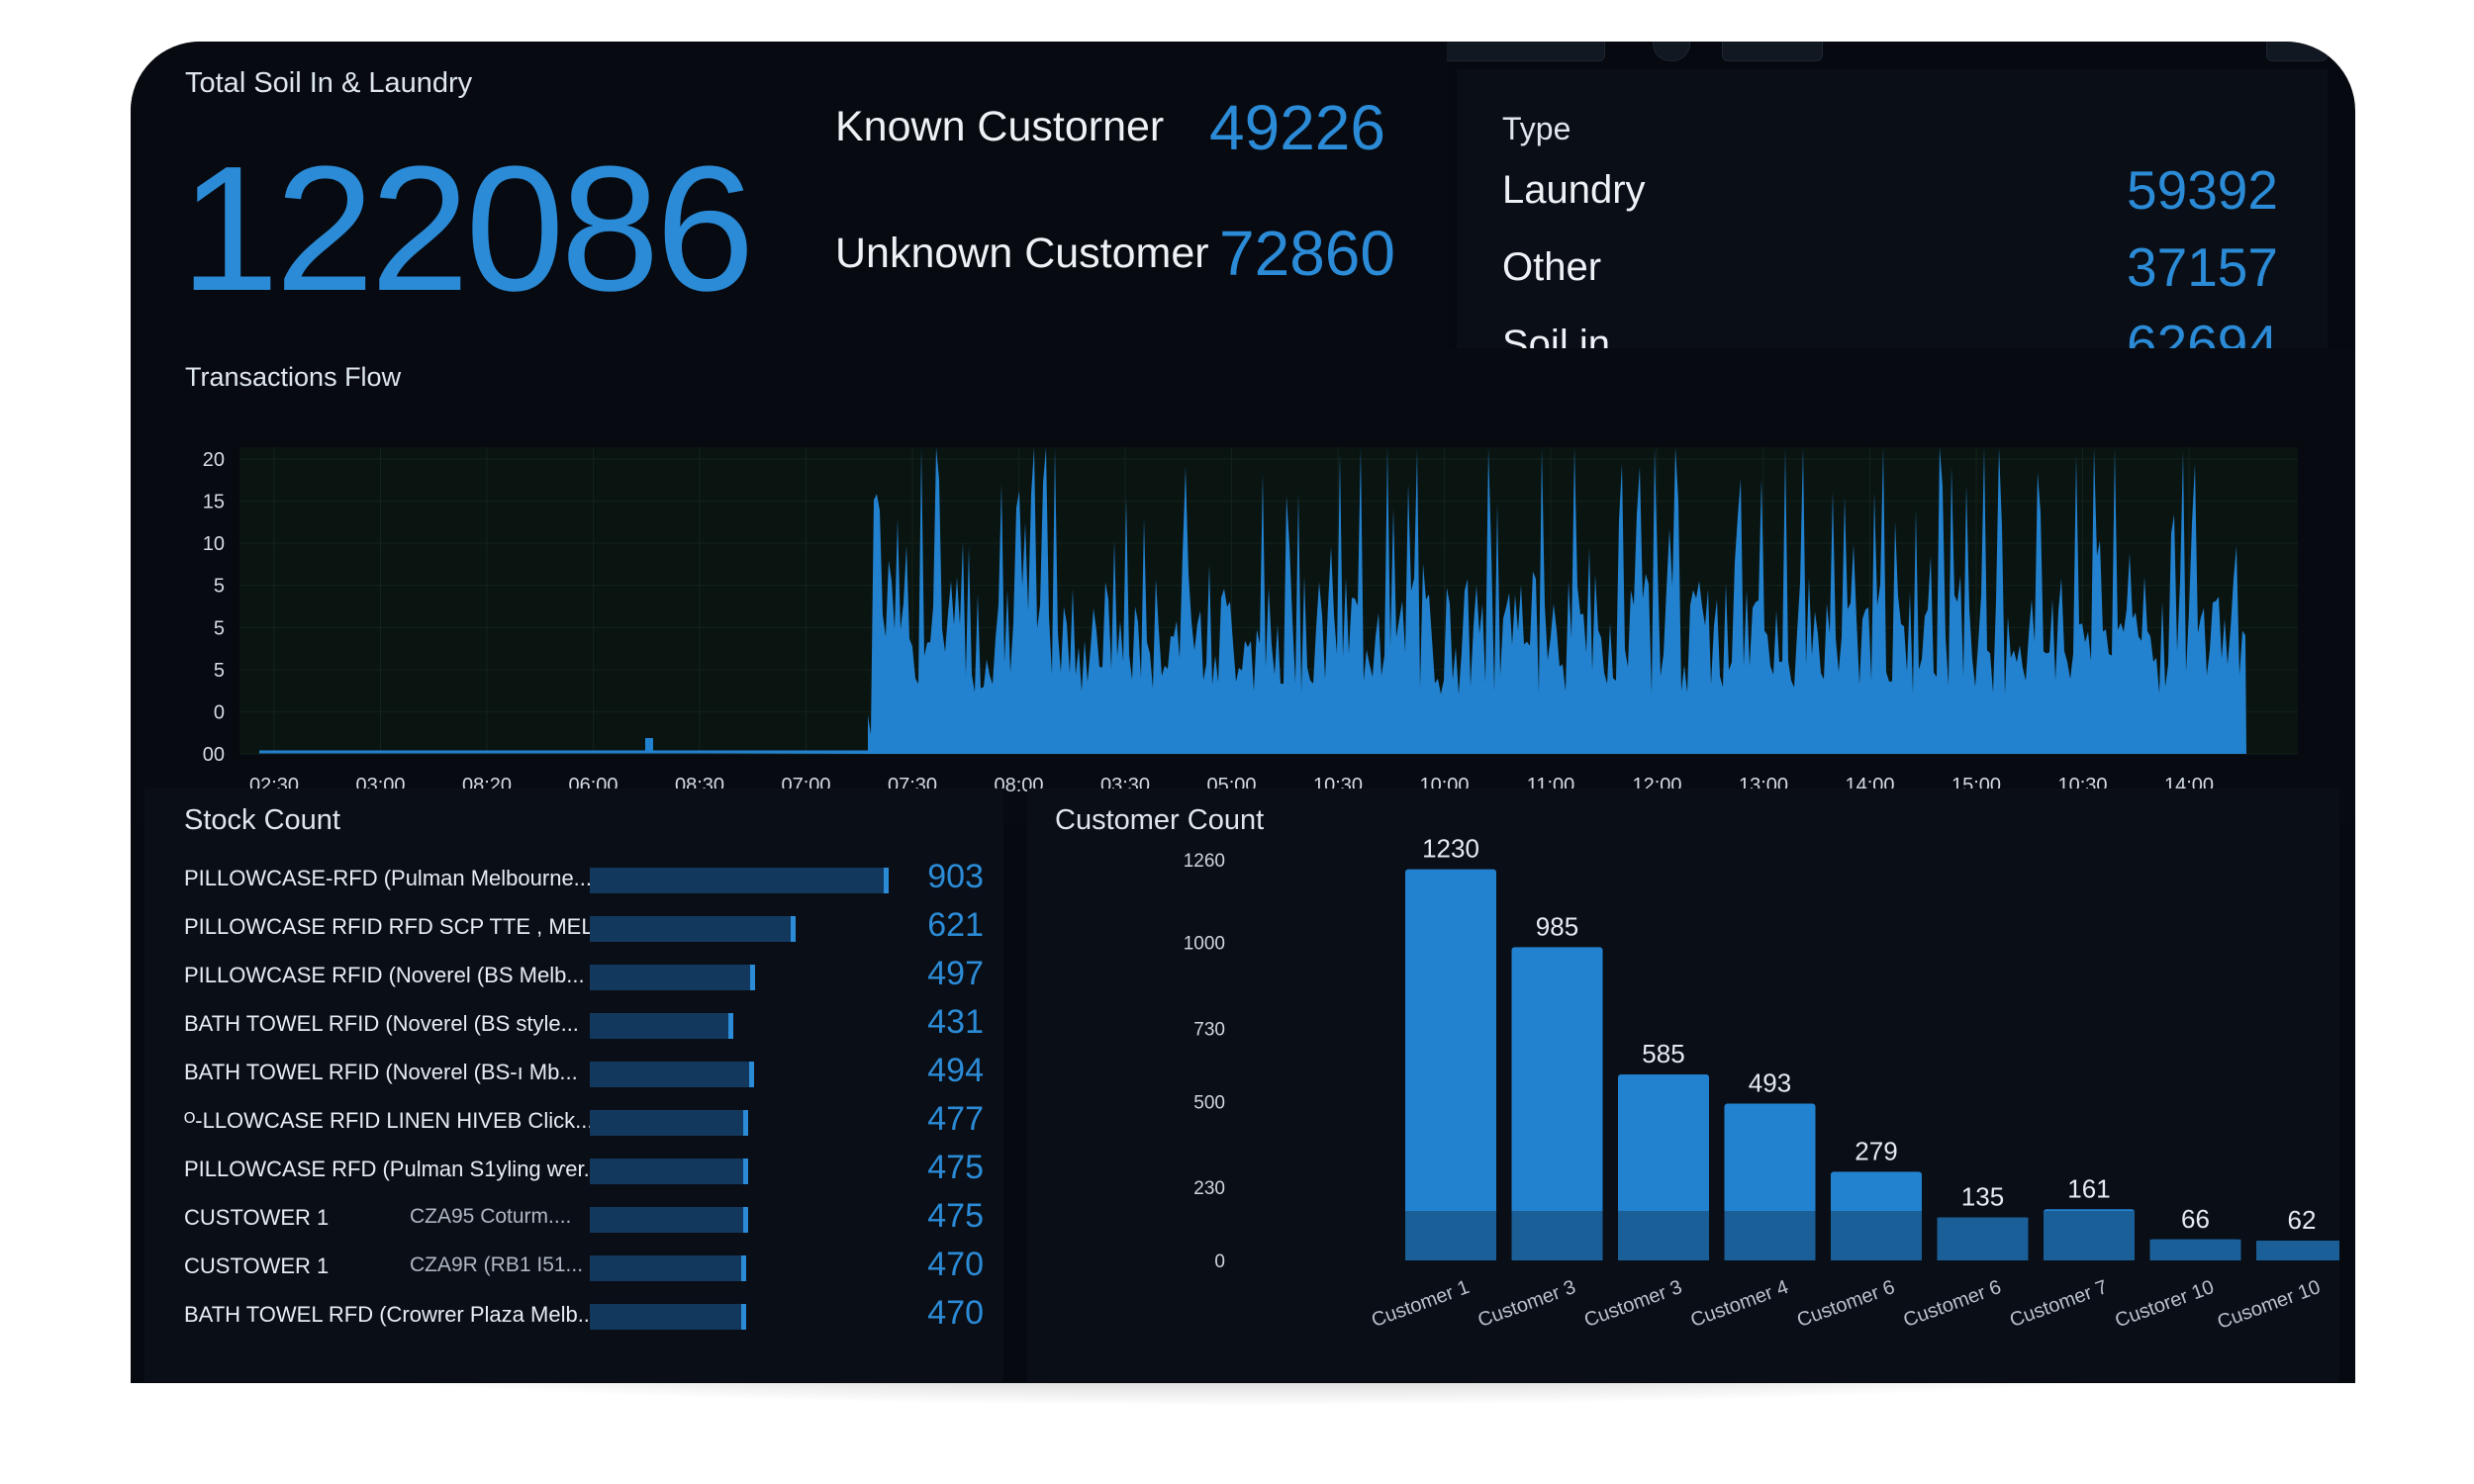  What do you see at coordinates (2203, 190) in the screenshot?
I see `type-laundry-value: 59392` at bounding box center [2203, 190].